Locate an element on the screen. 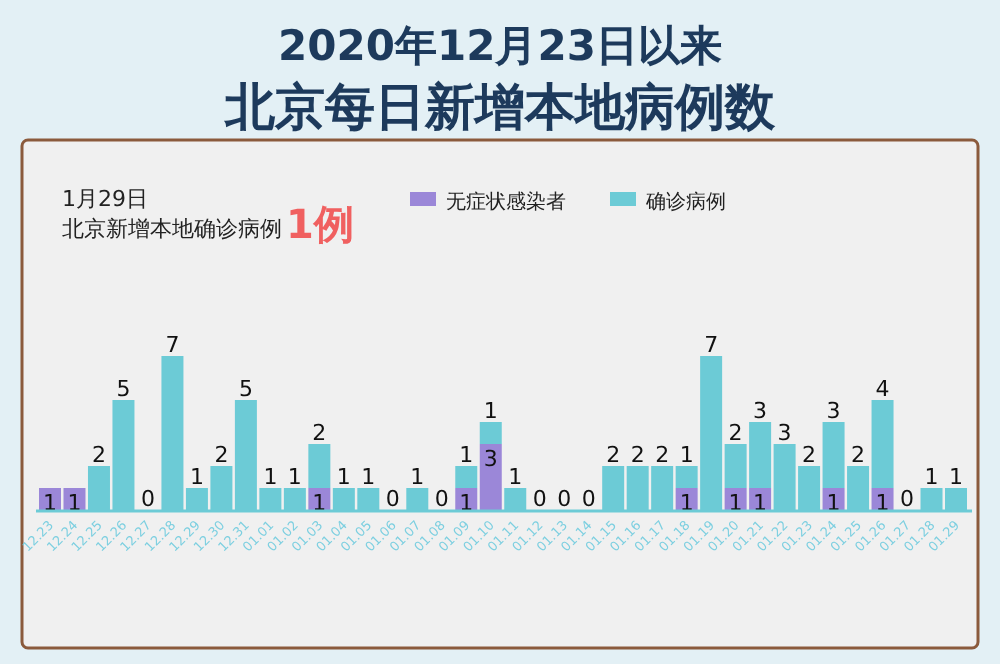  text: 北京新增本地确诊病例 is located at coordinates (172, 229).